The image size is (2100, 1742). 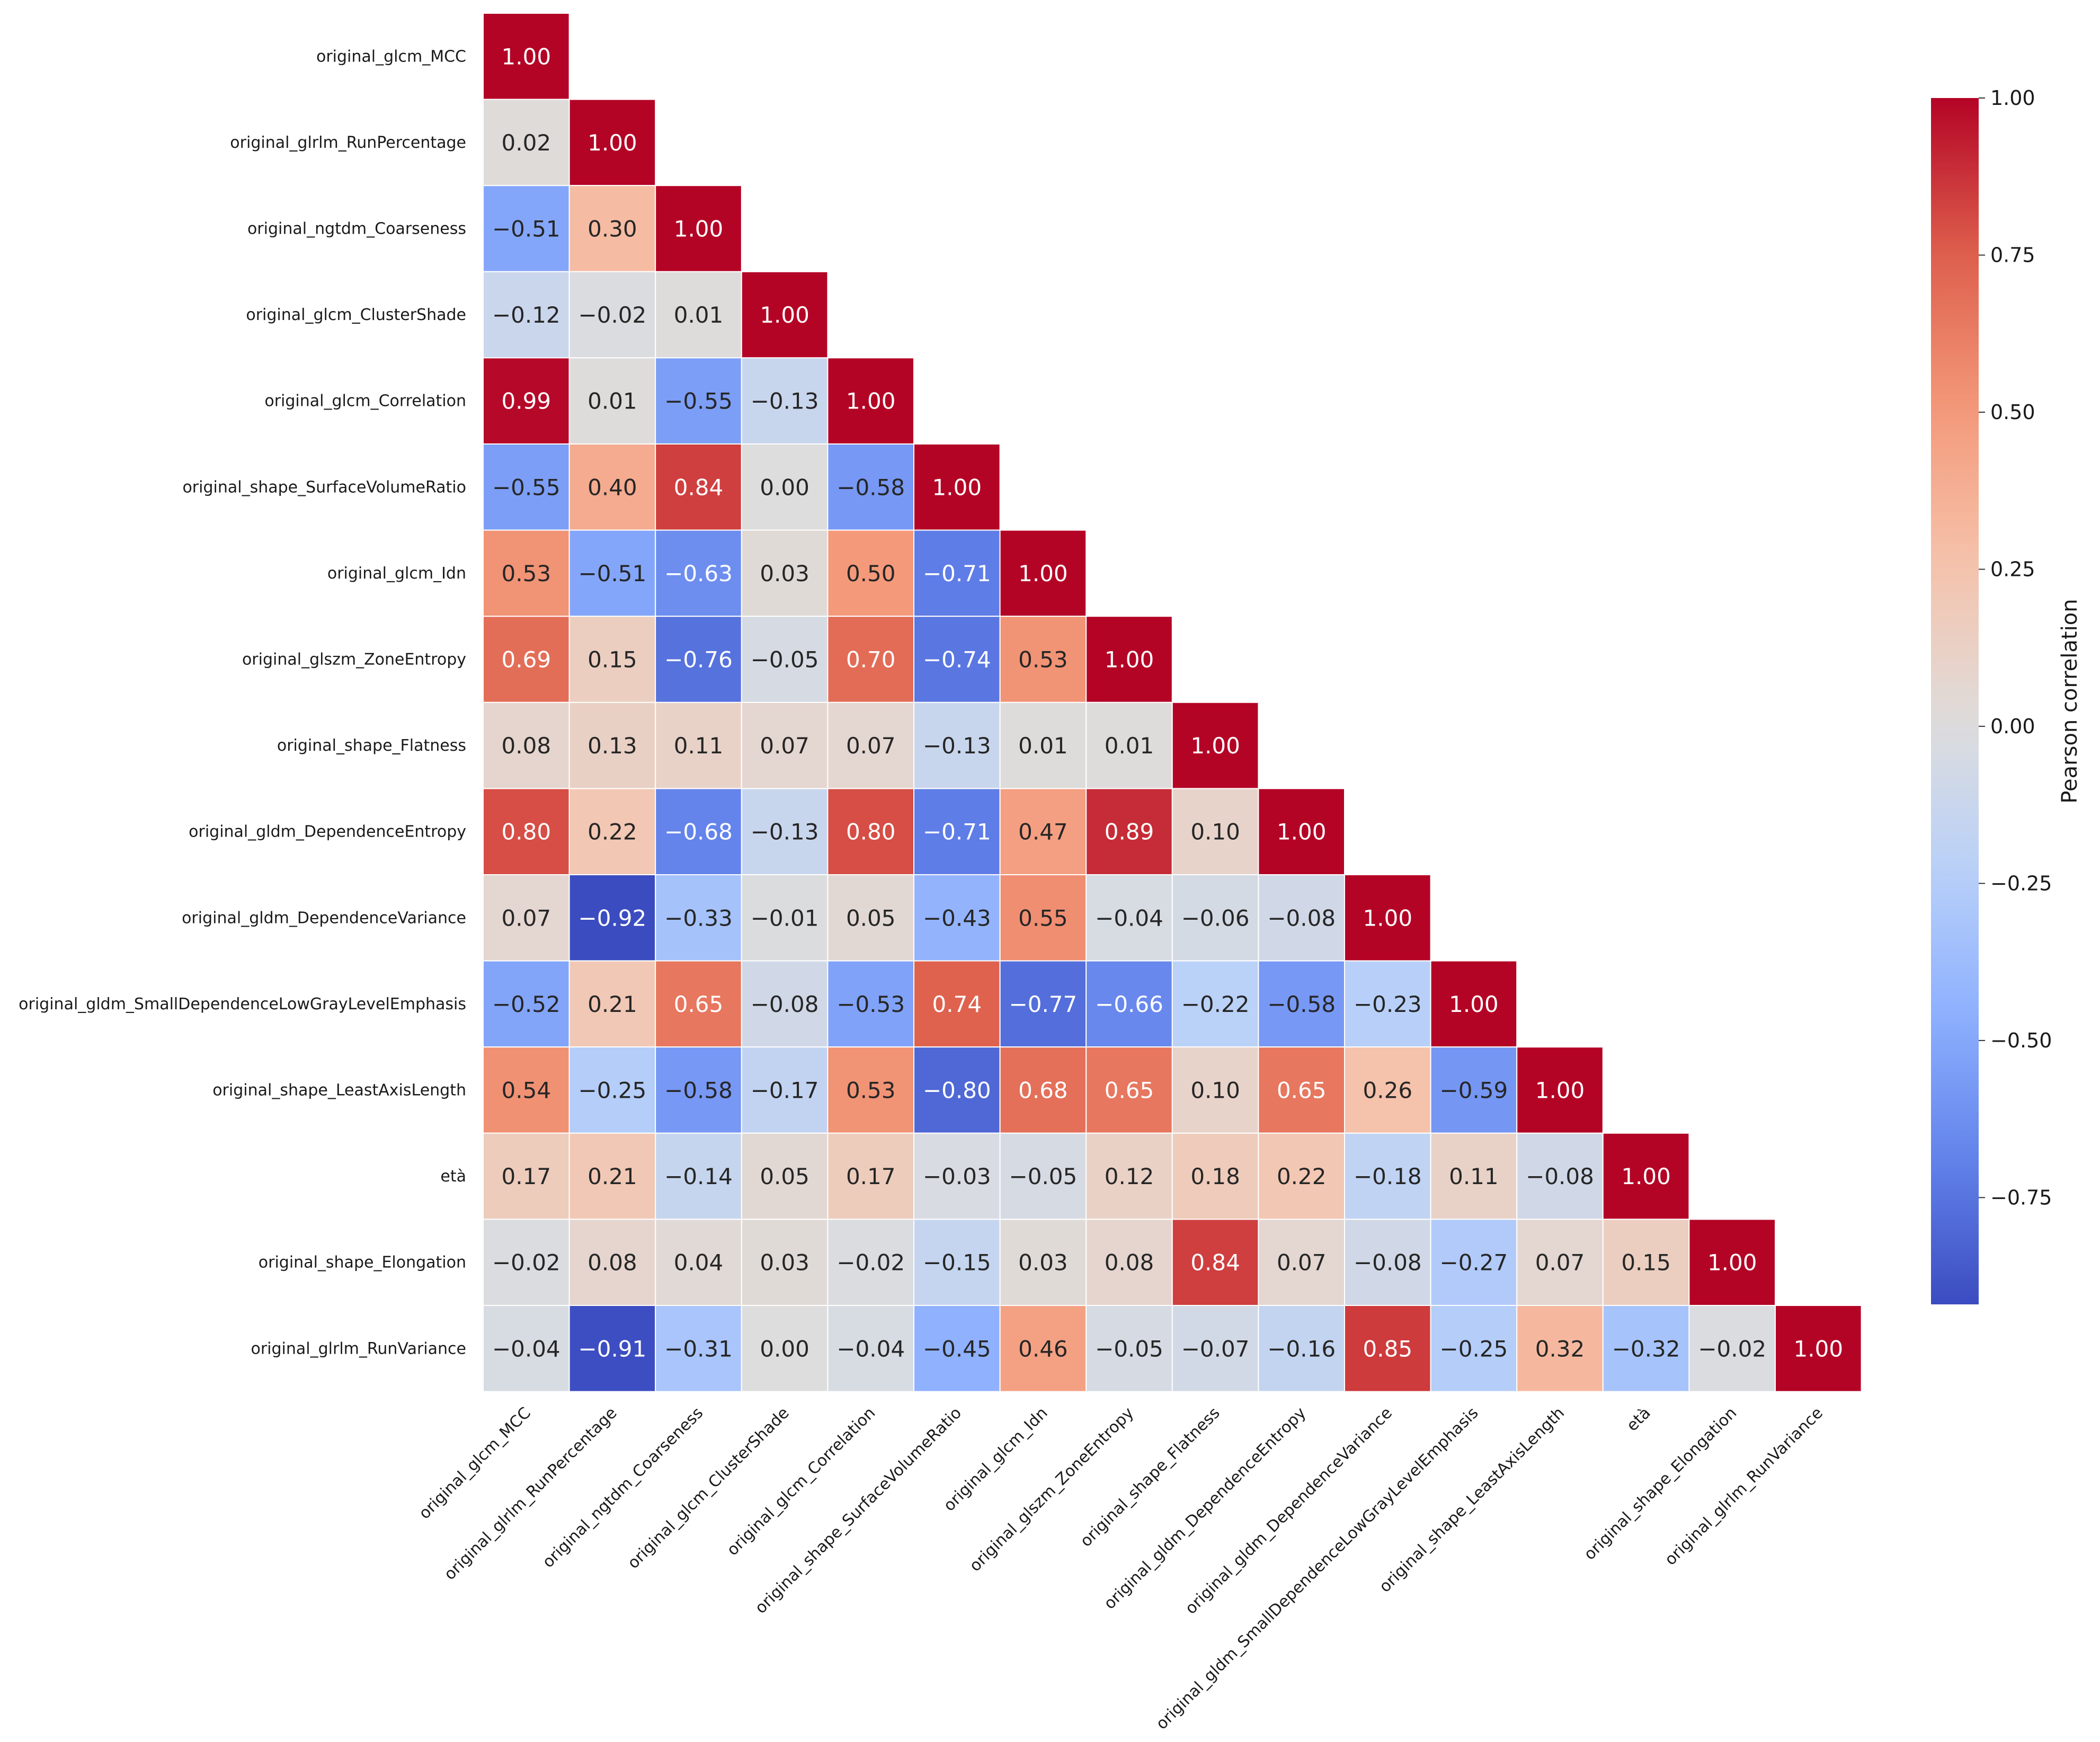 I want to click on row-tick-label: original_gldm_DependenceVariance, so click(x=324, y=918).